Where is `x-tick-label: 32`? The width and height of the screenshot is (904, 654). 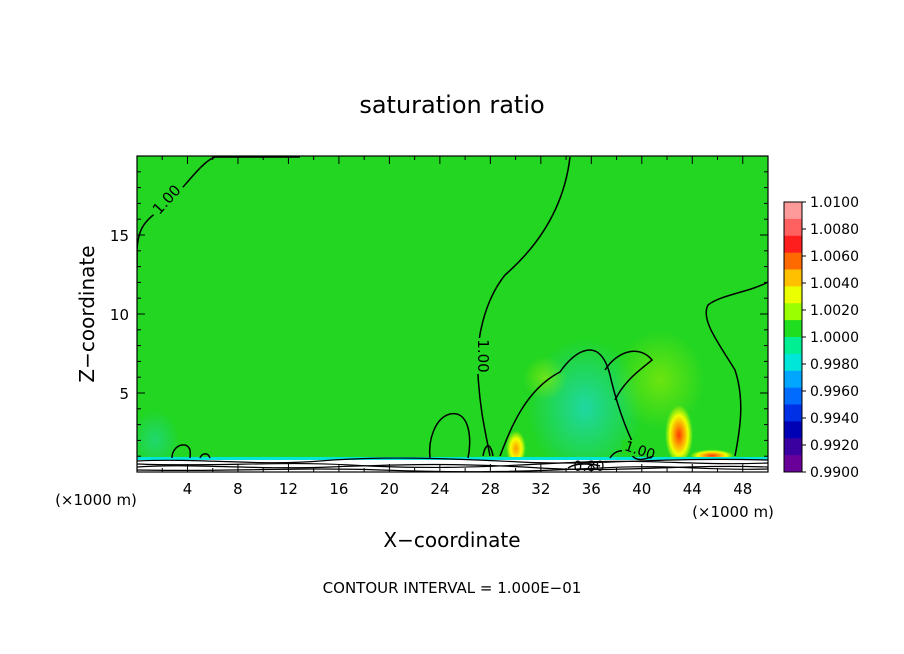
x-tick-label: 32 is located at coordinates (540, 489).